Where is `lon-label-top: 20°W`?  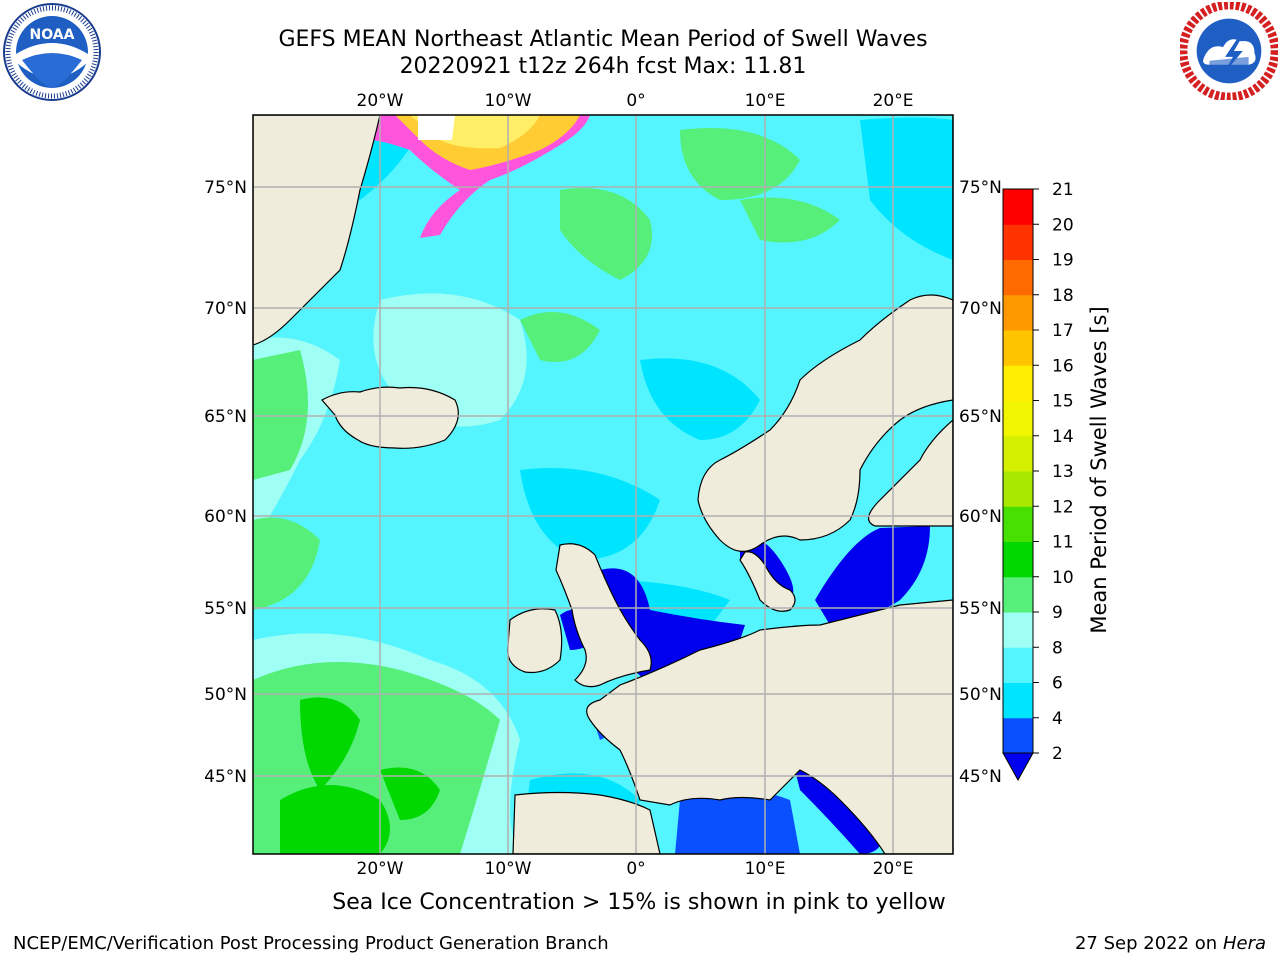
lon-label-top: 20°W is located at coordinates (380, 101).